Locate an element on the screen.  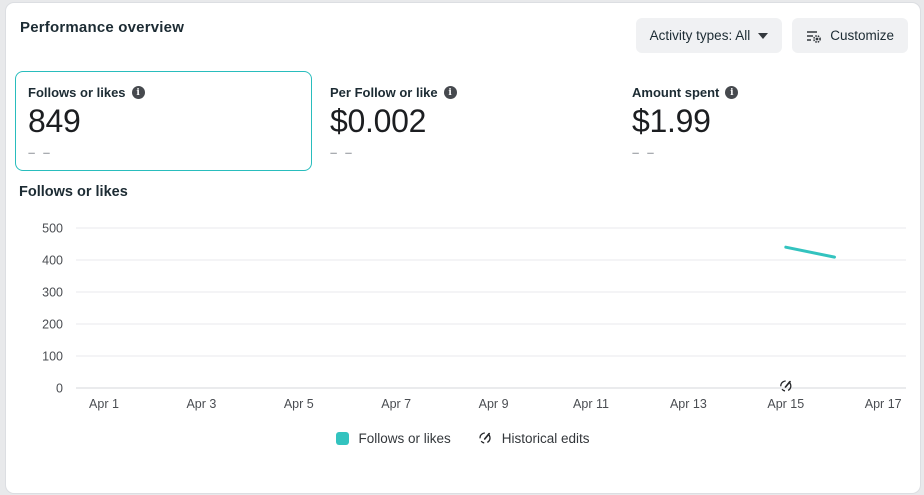
series-line is located at coordinates (810, 252).